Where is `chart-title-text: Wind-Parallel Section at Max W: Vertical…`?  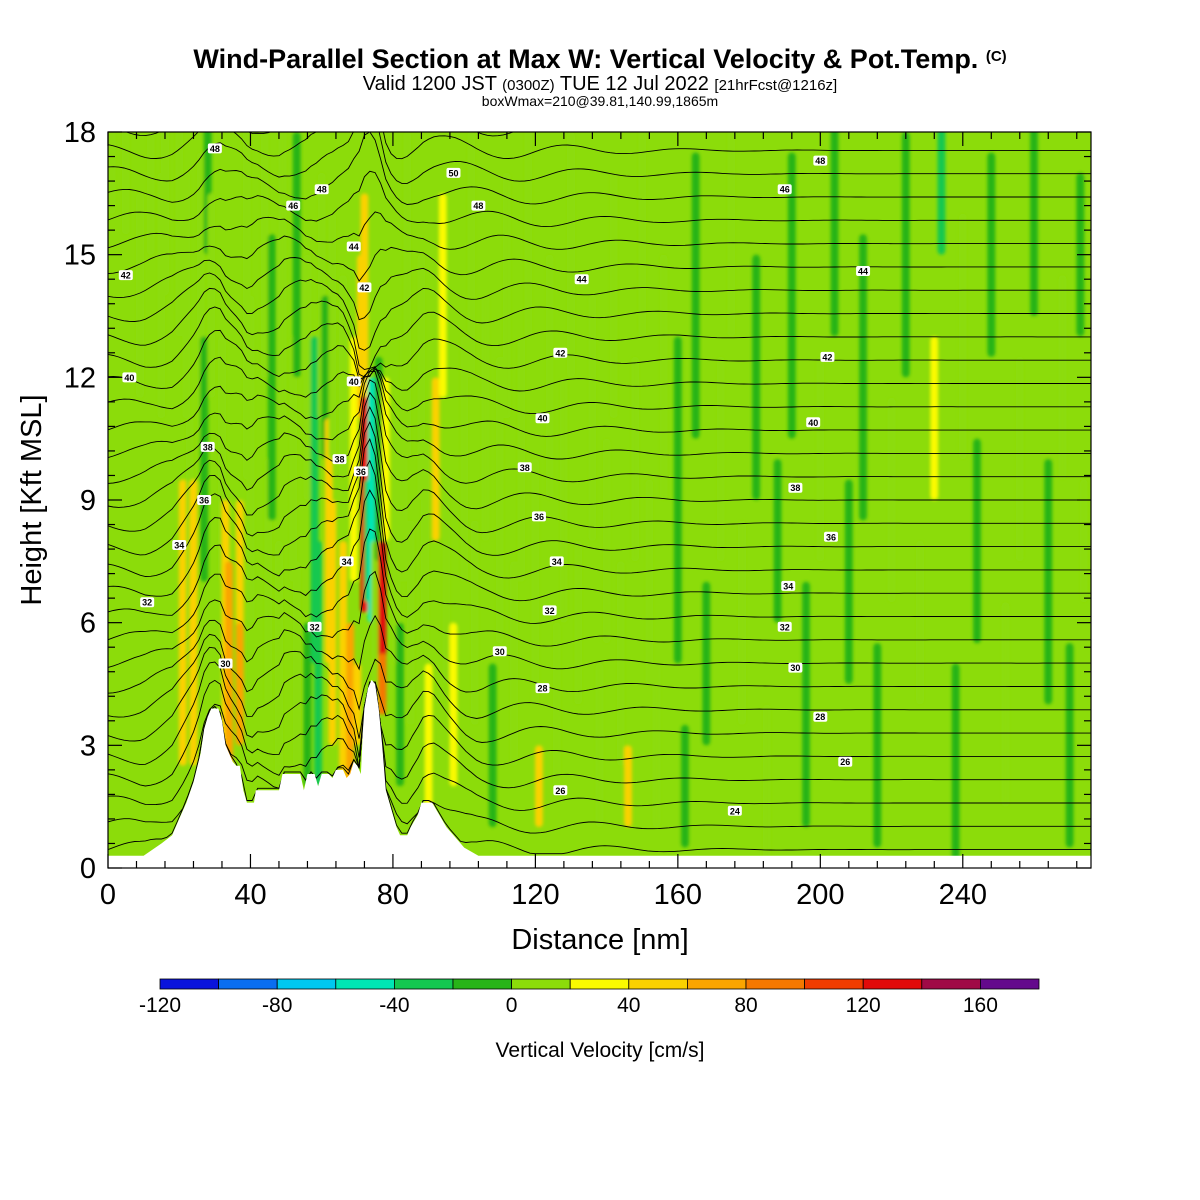
chart-title-text: Wind-Parallel Section at Max W: Vertical… is located at coordinates (586, 59).